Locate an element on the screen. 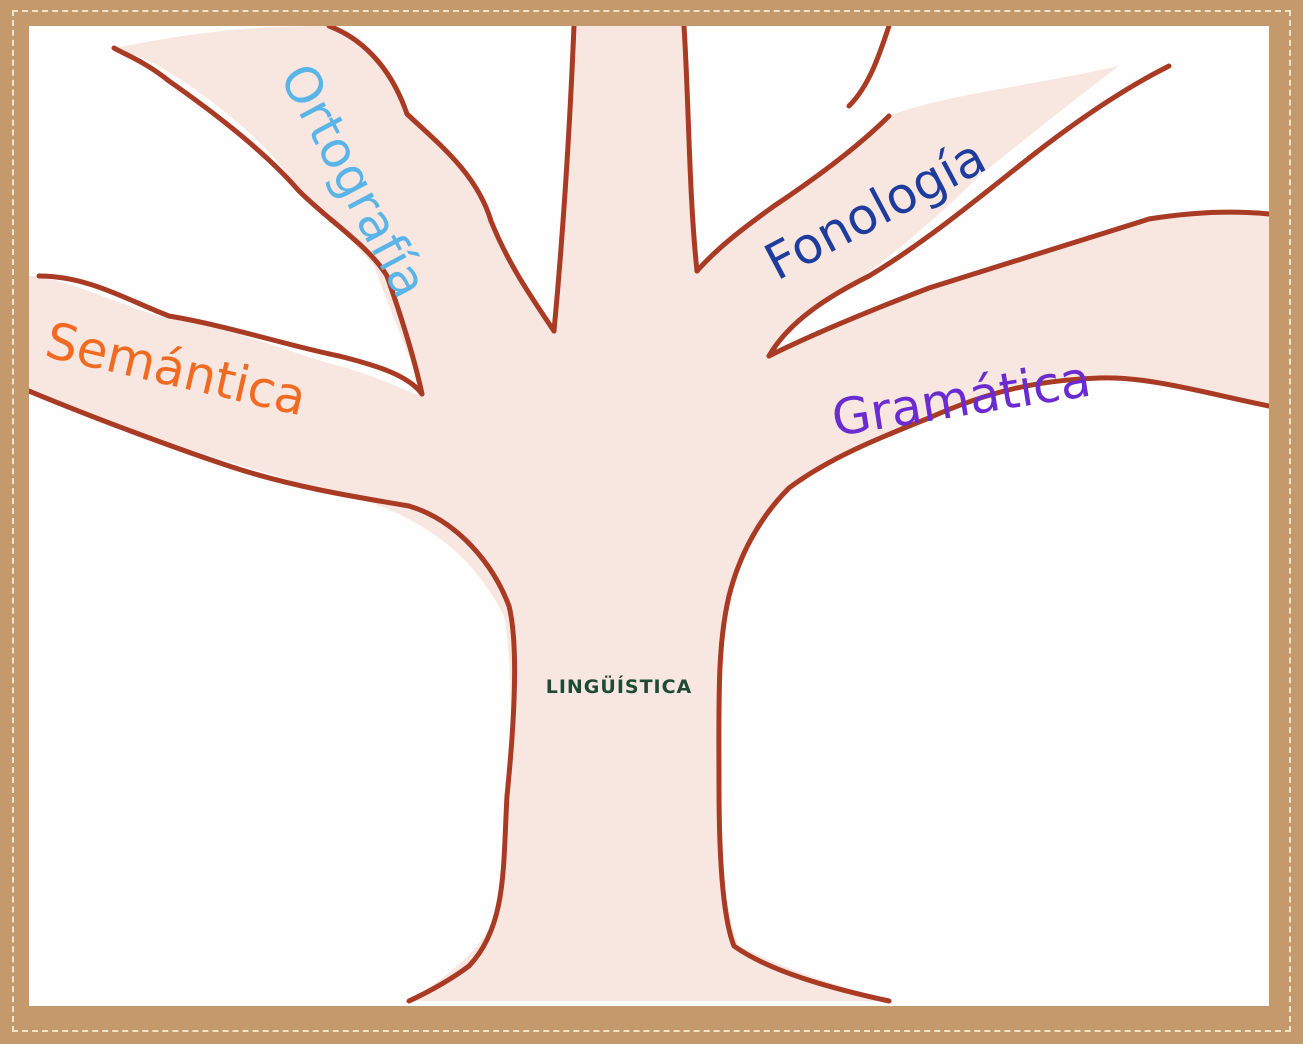 Image resolution: width=1303 pixels, height=1044 pixels. fonologia-branch-right is located at coordinates (969, 211).